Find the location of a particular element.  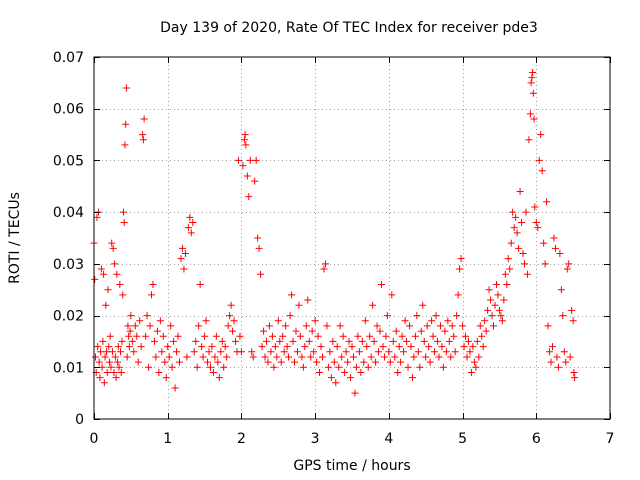

y-tick-label: 0.07 is located at coordinates (68, 58).